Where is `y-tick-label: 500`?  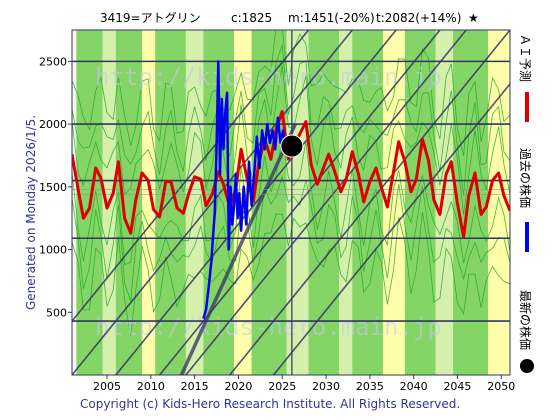
y-tick-label: 500 is located at coordinates (56, 312).